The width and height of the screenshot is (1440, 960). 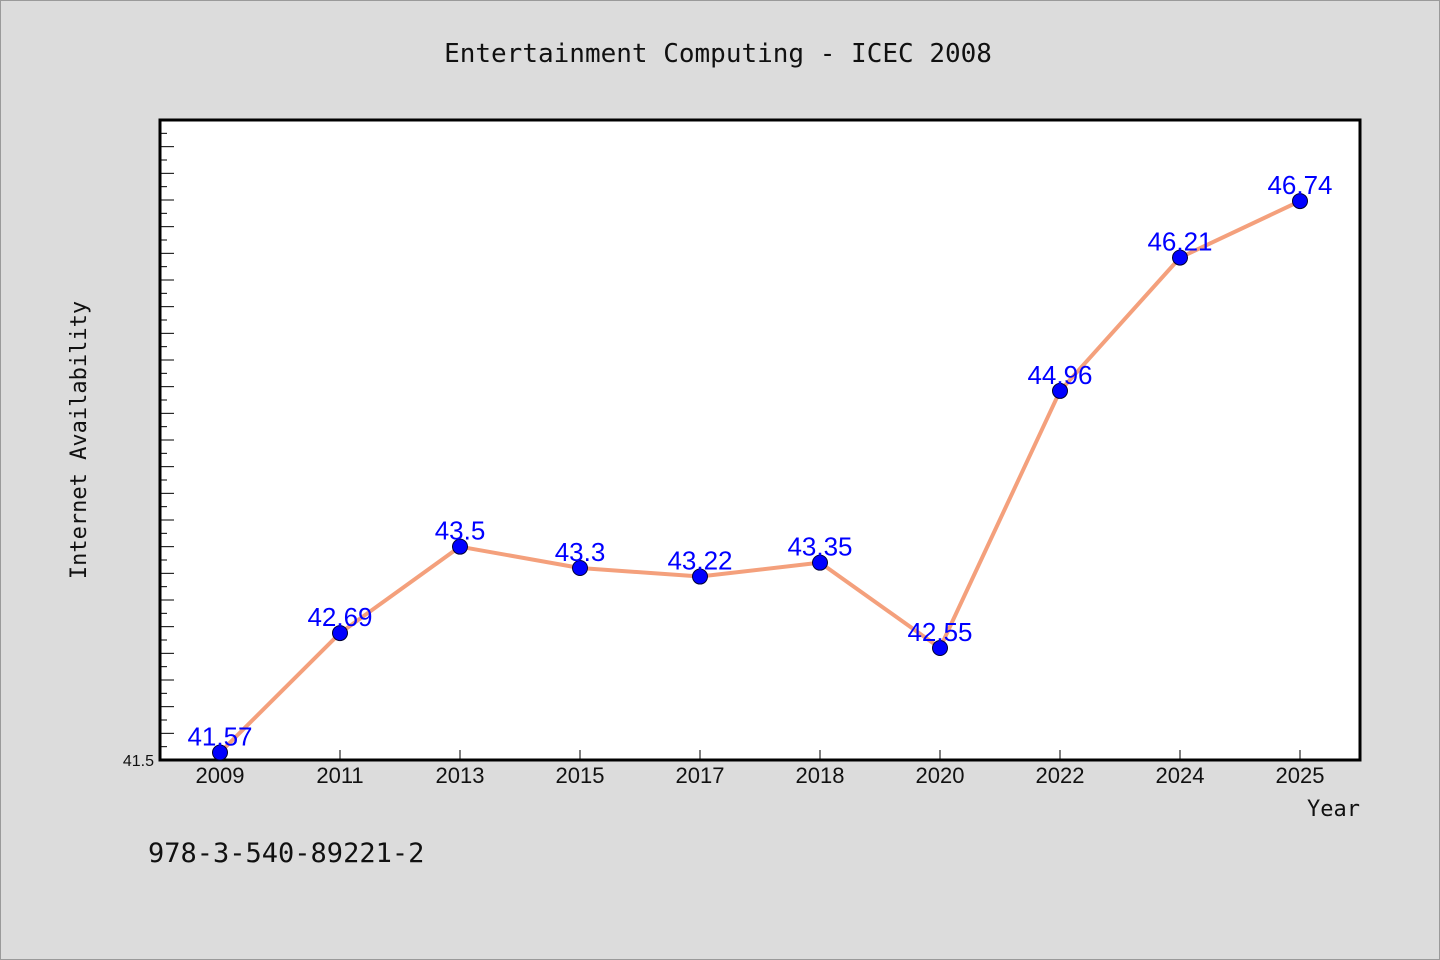 What do you see at coordinates (286, 853) in the screenshot?
I see `isbn-footnote: 978-3-540-89221-2` at bounding box center [286, 853].